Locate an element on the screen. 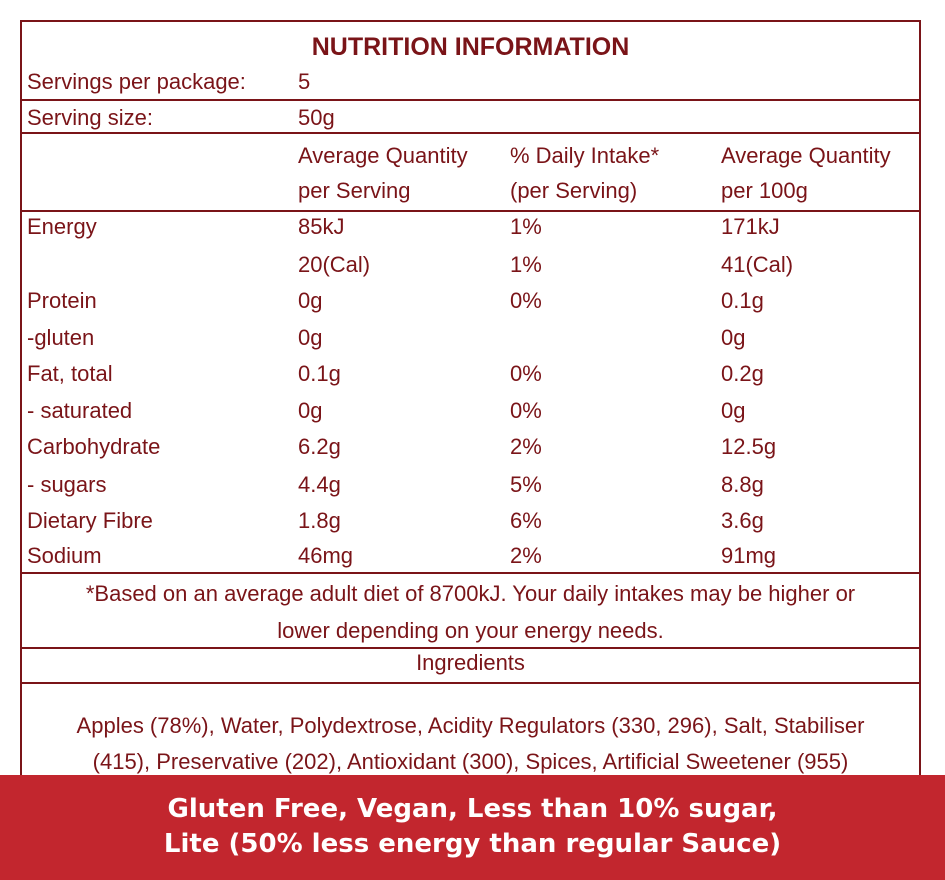 This screenshot has width=945, height=880. per-serving-value: 0.1g is located at coordinates (319, 373).